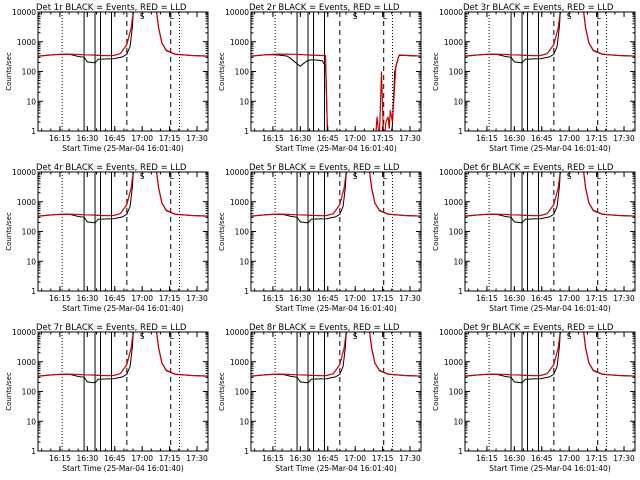  What do you see at coordinates (111, 168) in the screenshot?
I see `panel-title: Det 4r BLACK = Events, RED = LLD` at bounding box center [111, 168].